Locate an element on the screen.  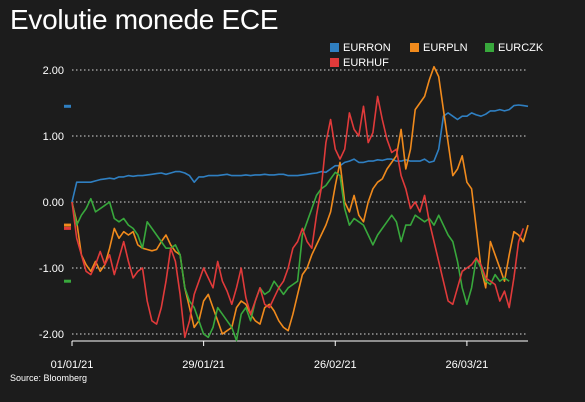
x-tick-label: 26/03/21 is located at coordinates (466, 365).